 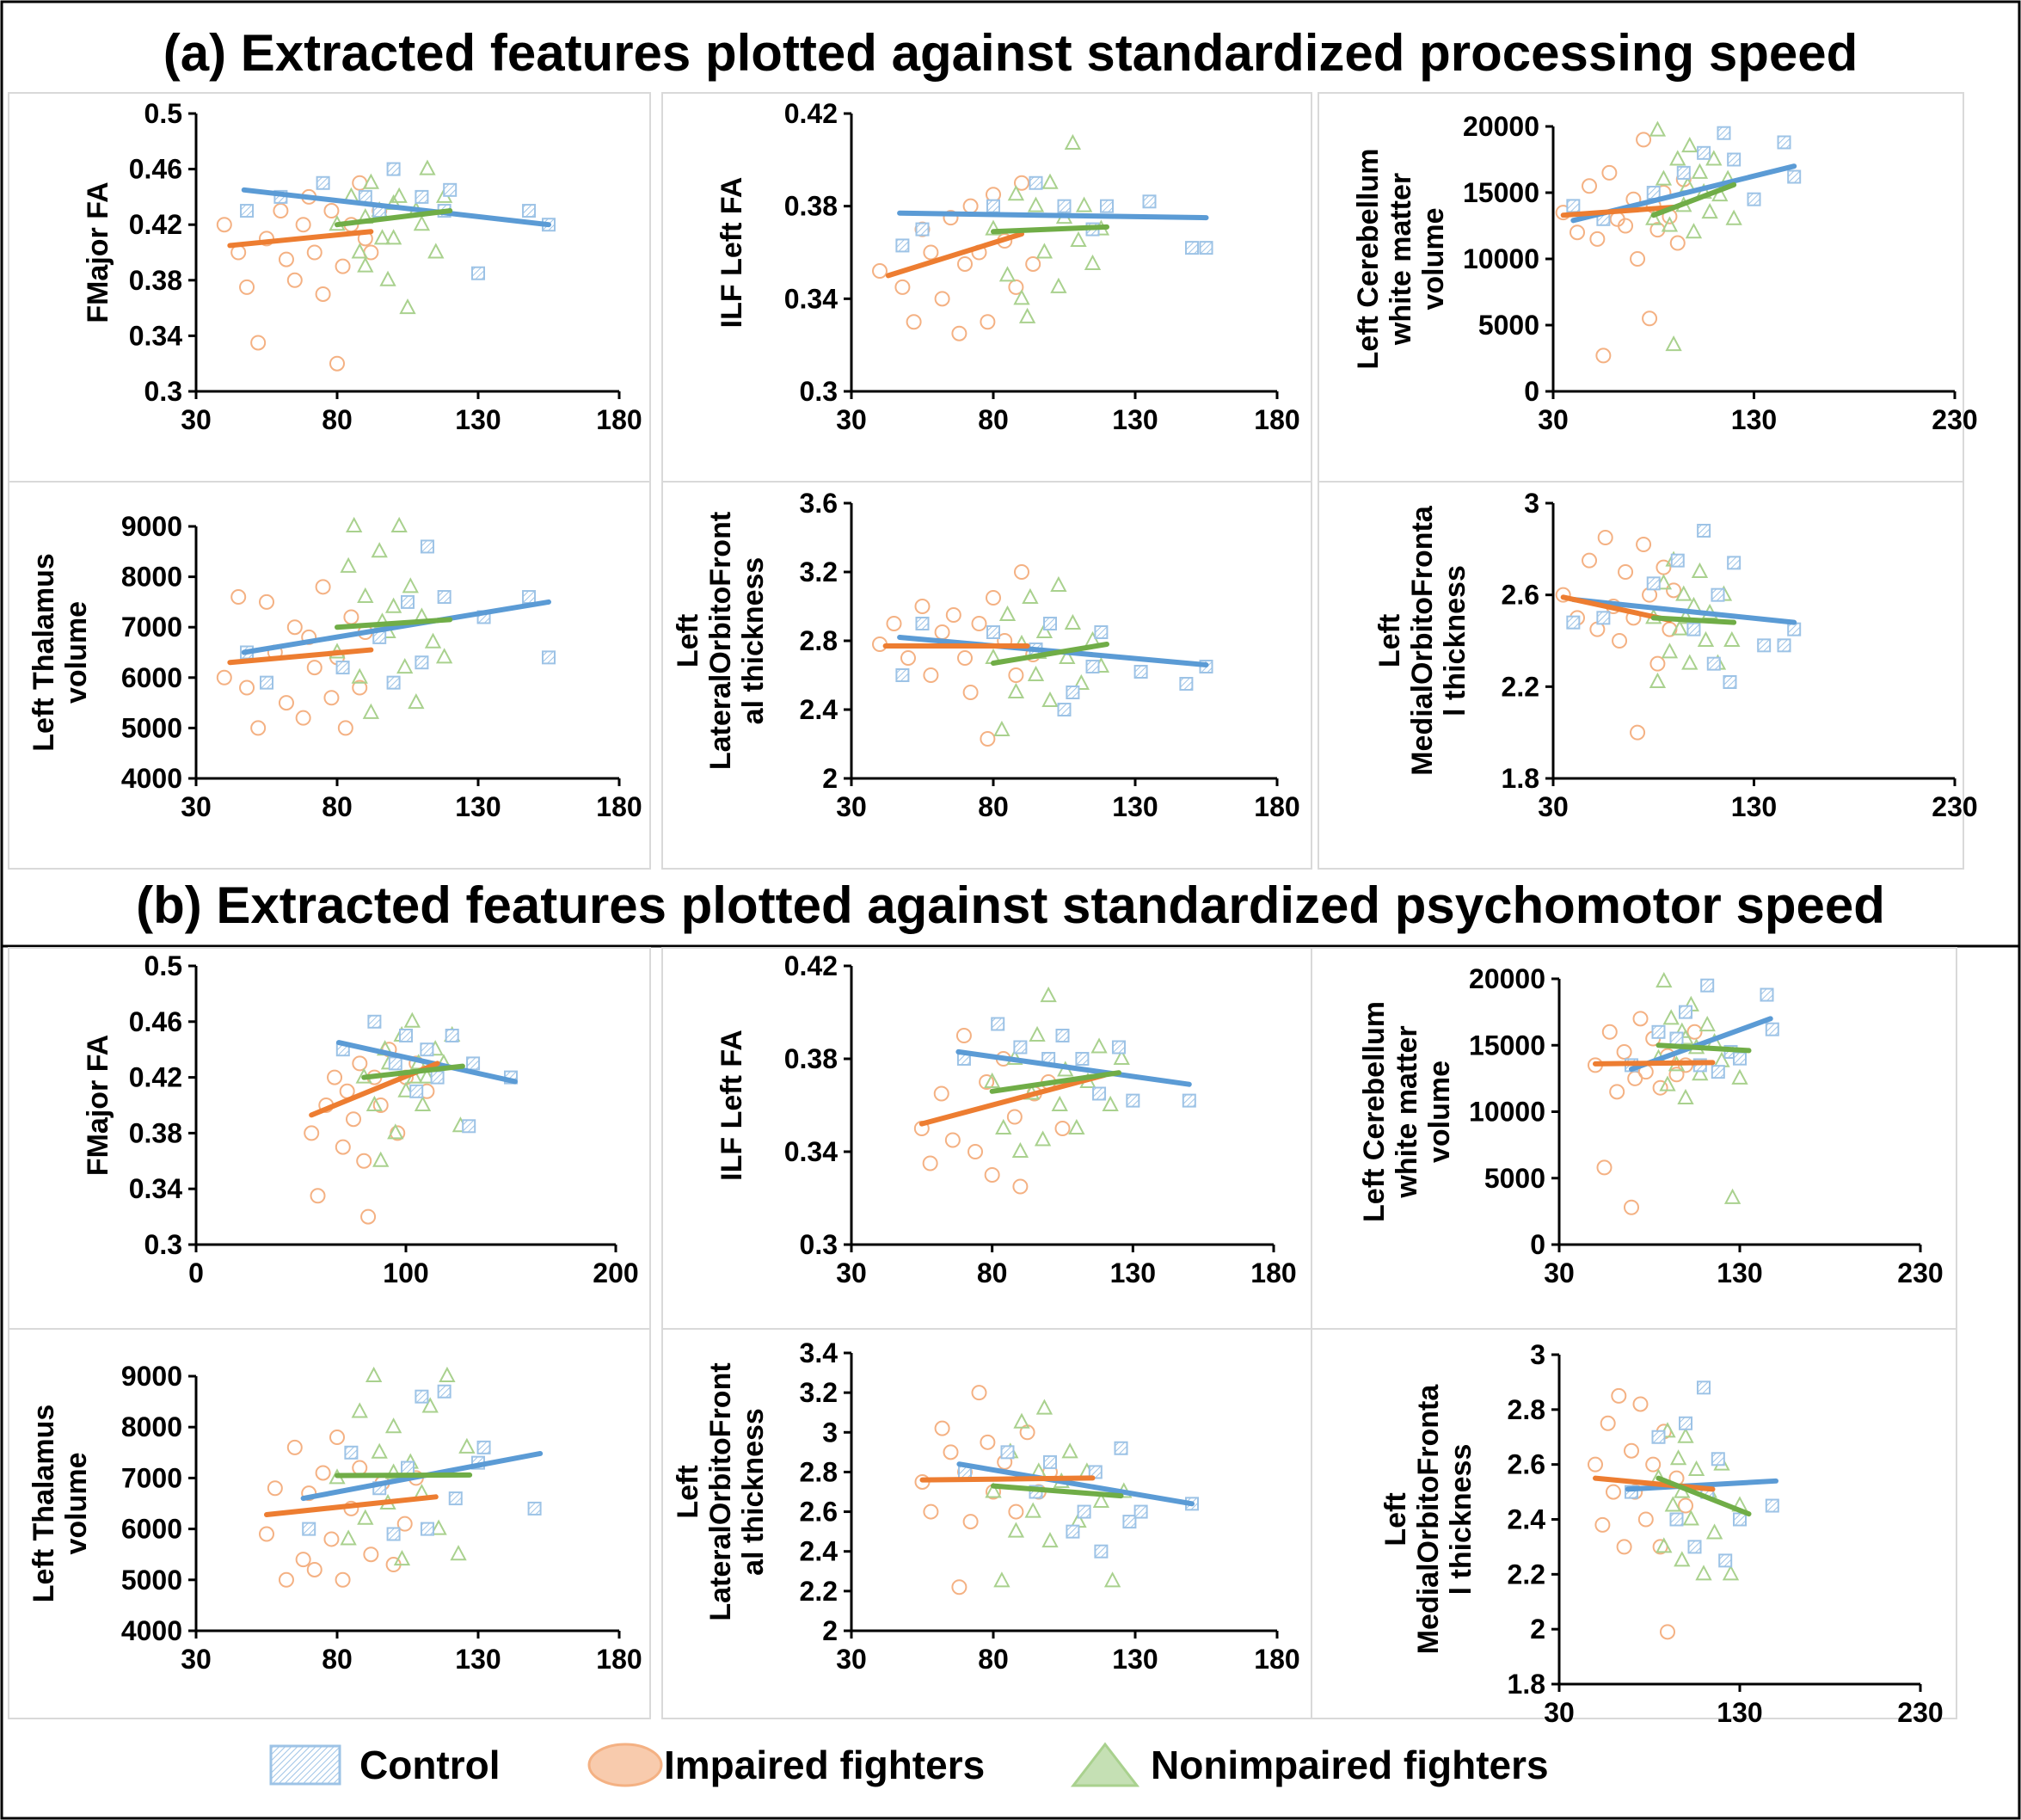 What do you see at coordinates (1455, 640) in the screenshot?
I see `y-axis-label-line: l thickness` at bounding box center [1455, 640].